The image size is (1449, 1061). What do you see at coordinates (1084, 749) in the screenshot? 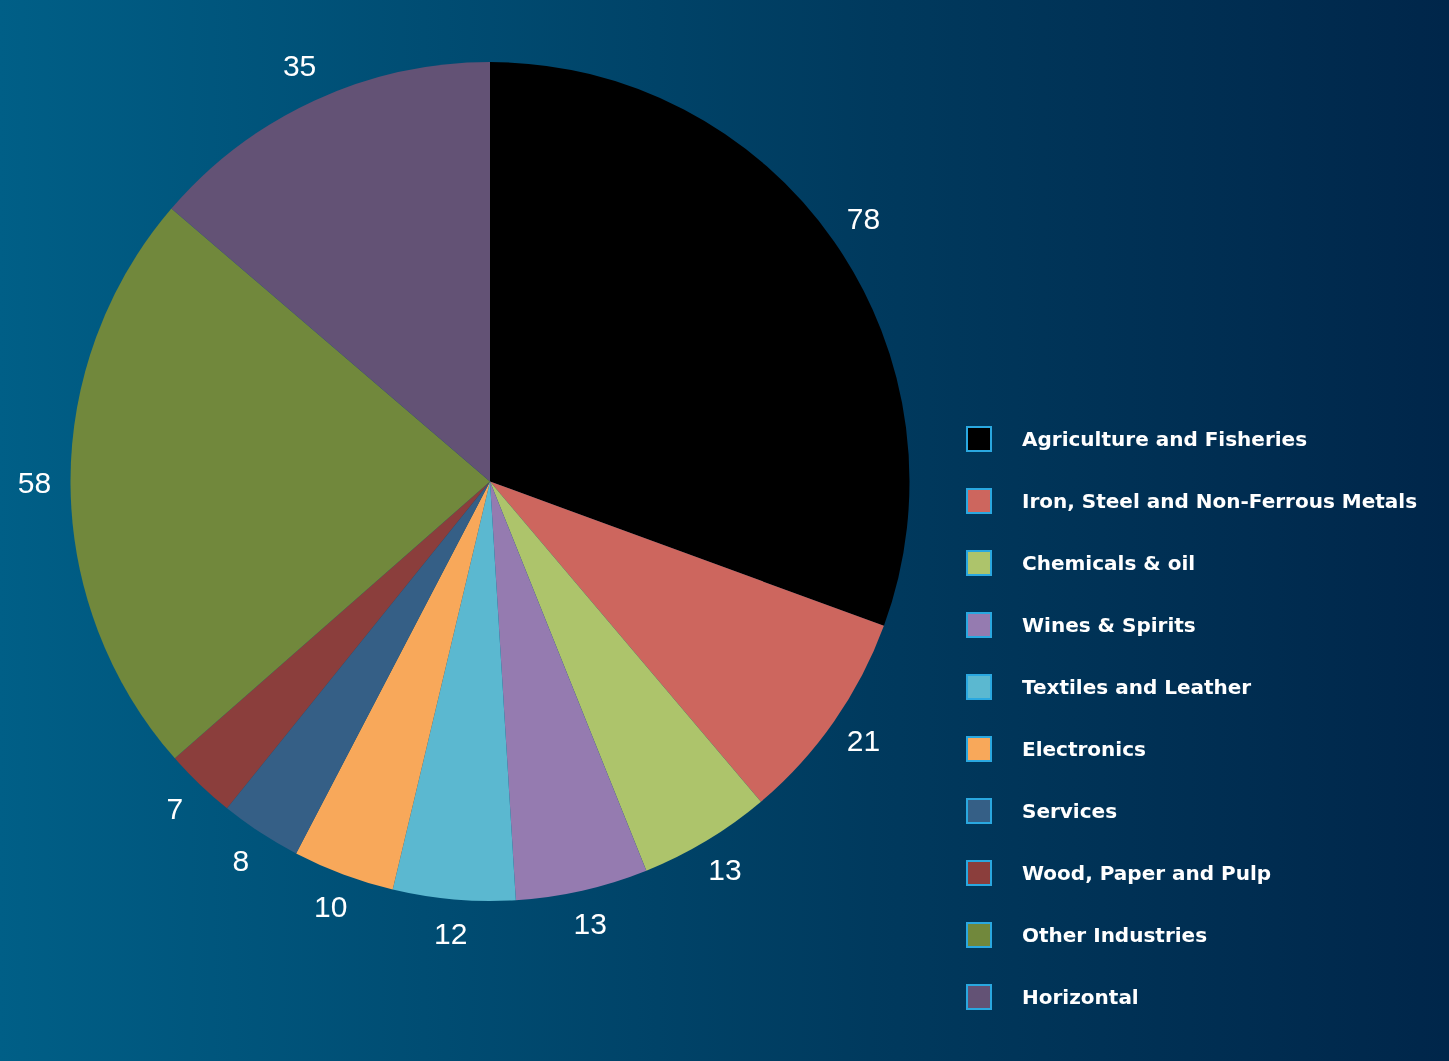
I see `legend-label: Electronics` at bounding box center [1084, 749].